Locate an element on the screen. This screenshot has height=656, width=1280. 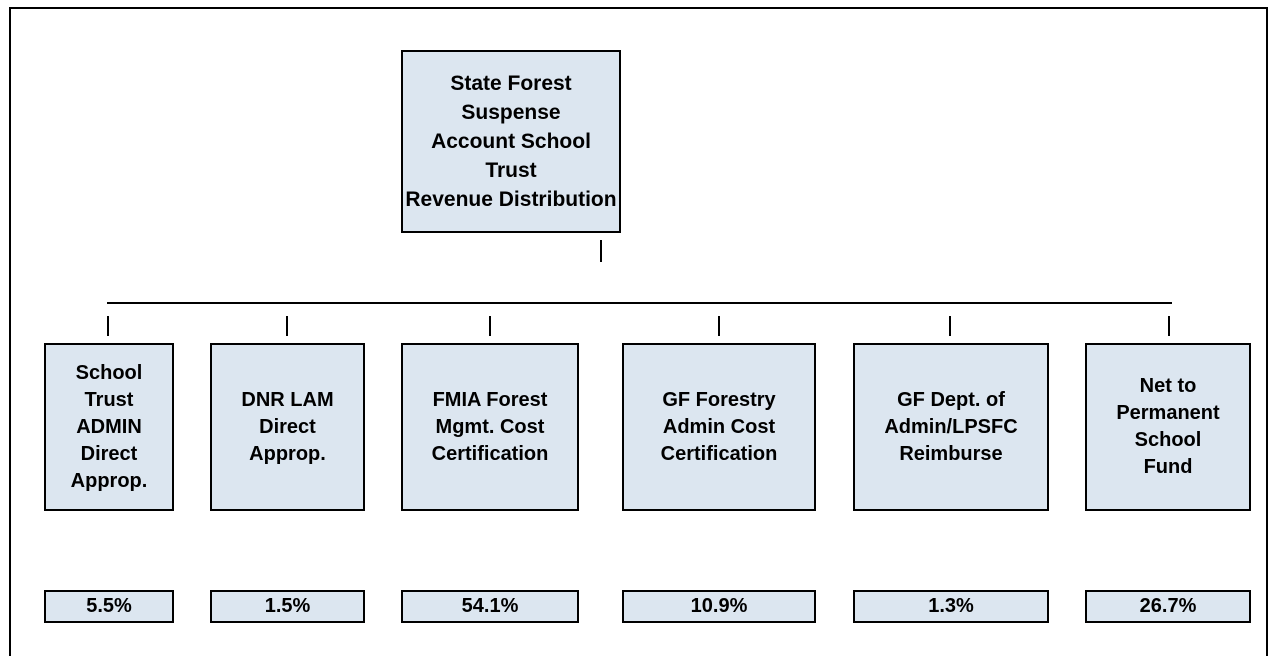
node-label: GF Dept. of is located at coordinates (951, 399).